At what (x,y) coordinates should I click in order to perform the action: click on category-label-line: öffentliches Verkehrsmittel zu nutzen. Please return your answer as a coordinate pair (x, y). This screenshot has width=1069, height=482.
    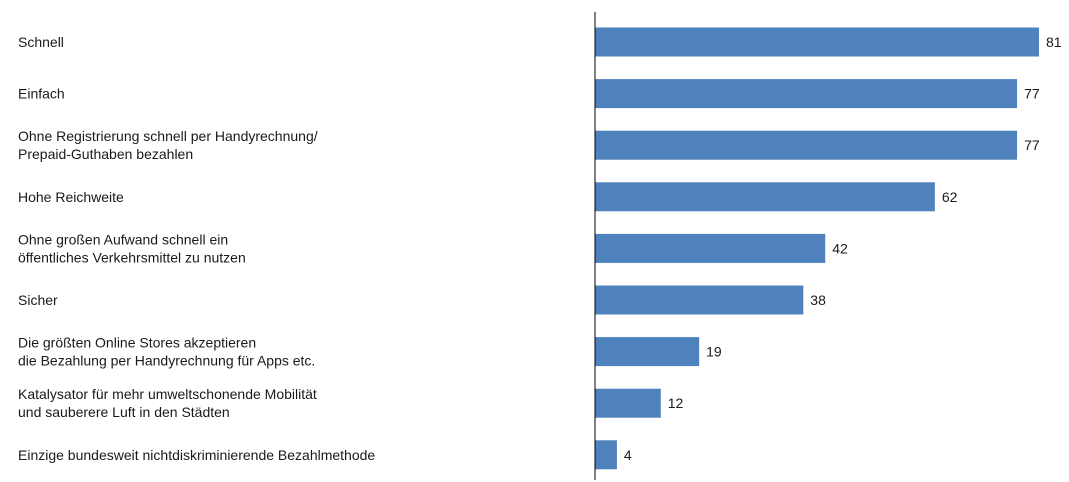
    Looking at the image, I should click on (132, 257).